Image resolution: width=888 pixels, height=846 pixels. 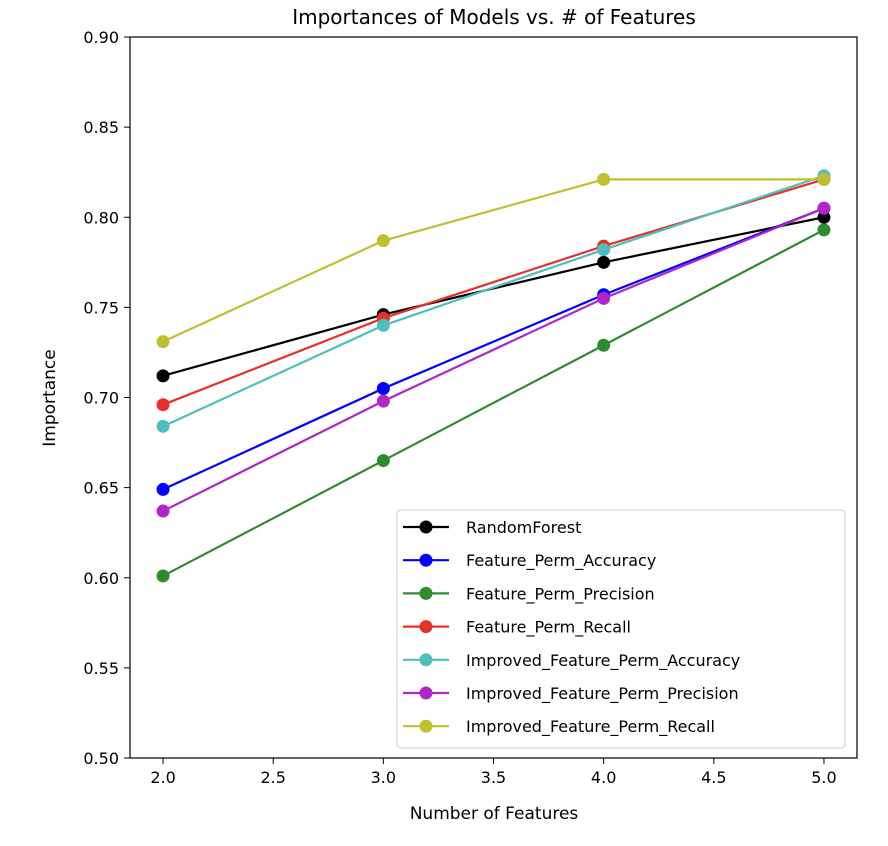 I want to click on y-tick-label: 0.60, so click(x=101, y=578).